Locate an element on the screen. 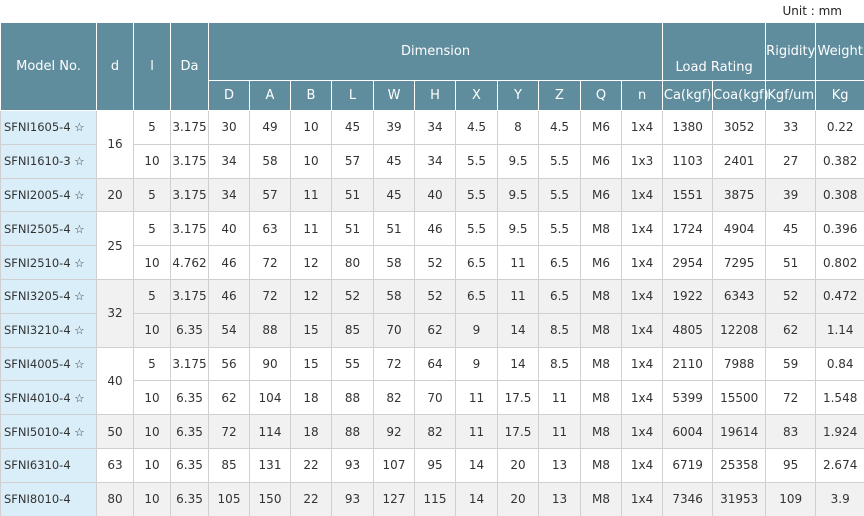 This screenshot has width=864, height=516. table-cell: 9 is located at coordinates (476, 330).